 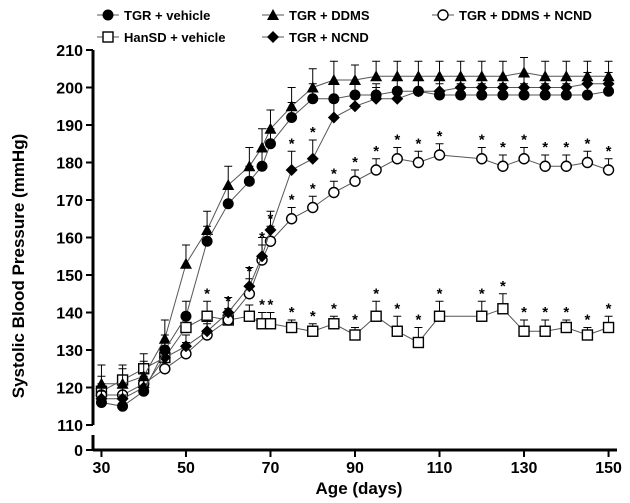 I want to click on x-tick-label: 50, so click(x=186, y=468).